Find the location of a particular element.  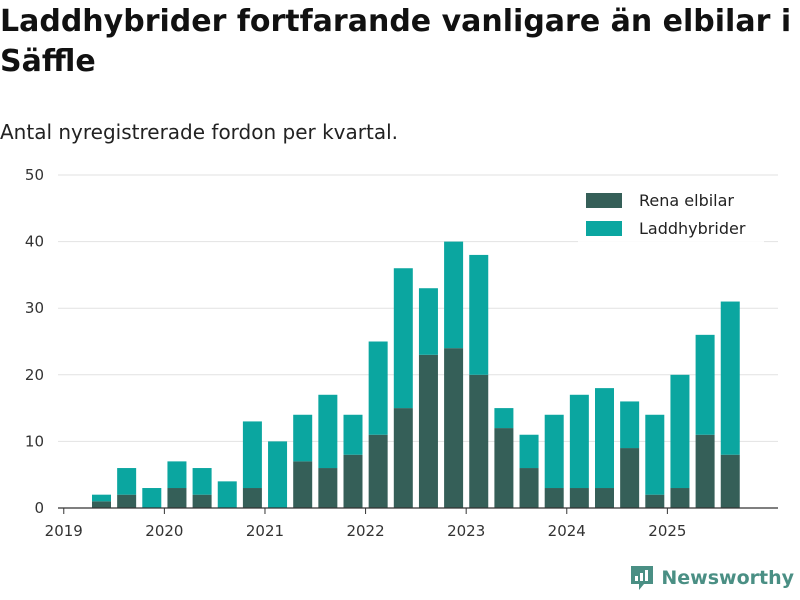

y-tick-label: 30 is located at coordinates (34, 308).